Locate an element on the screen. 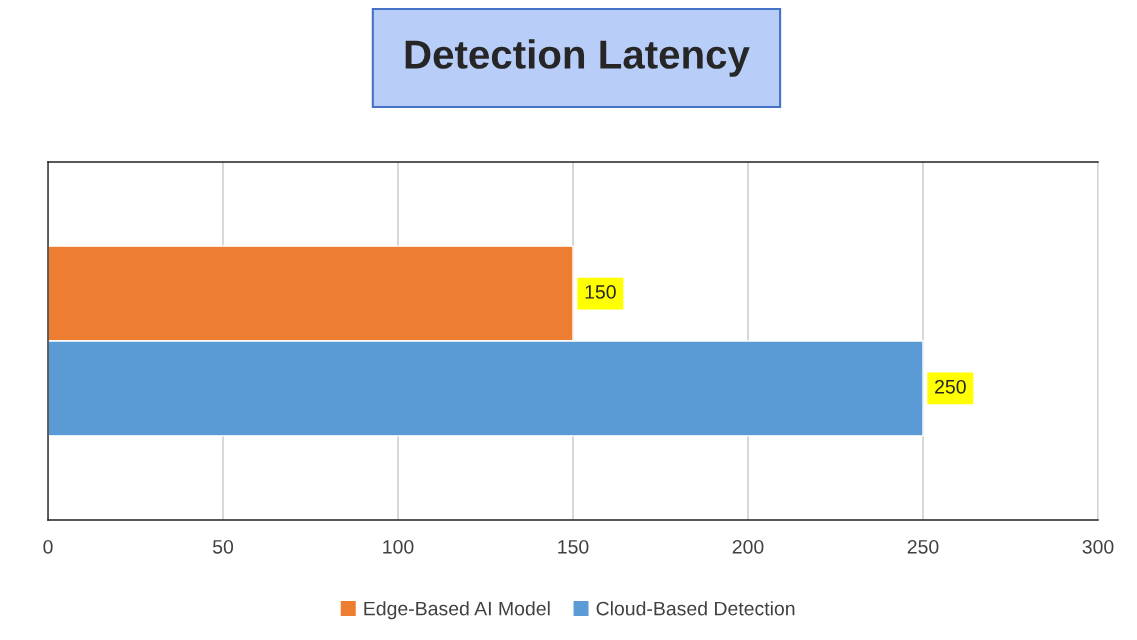 The height and width of the screenshot is (640, 1137). x-tick-label: 50 is located at coordinates (223, 546).